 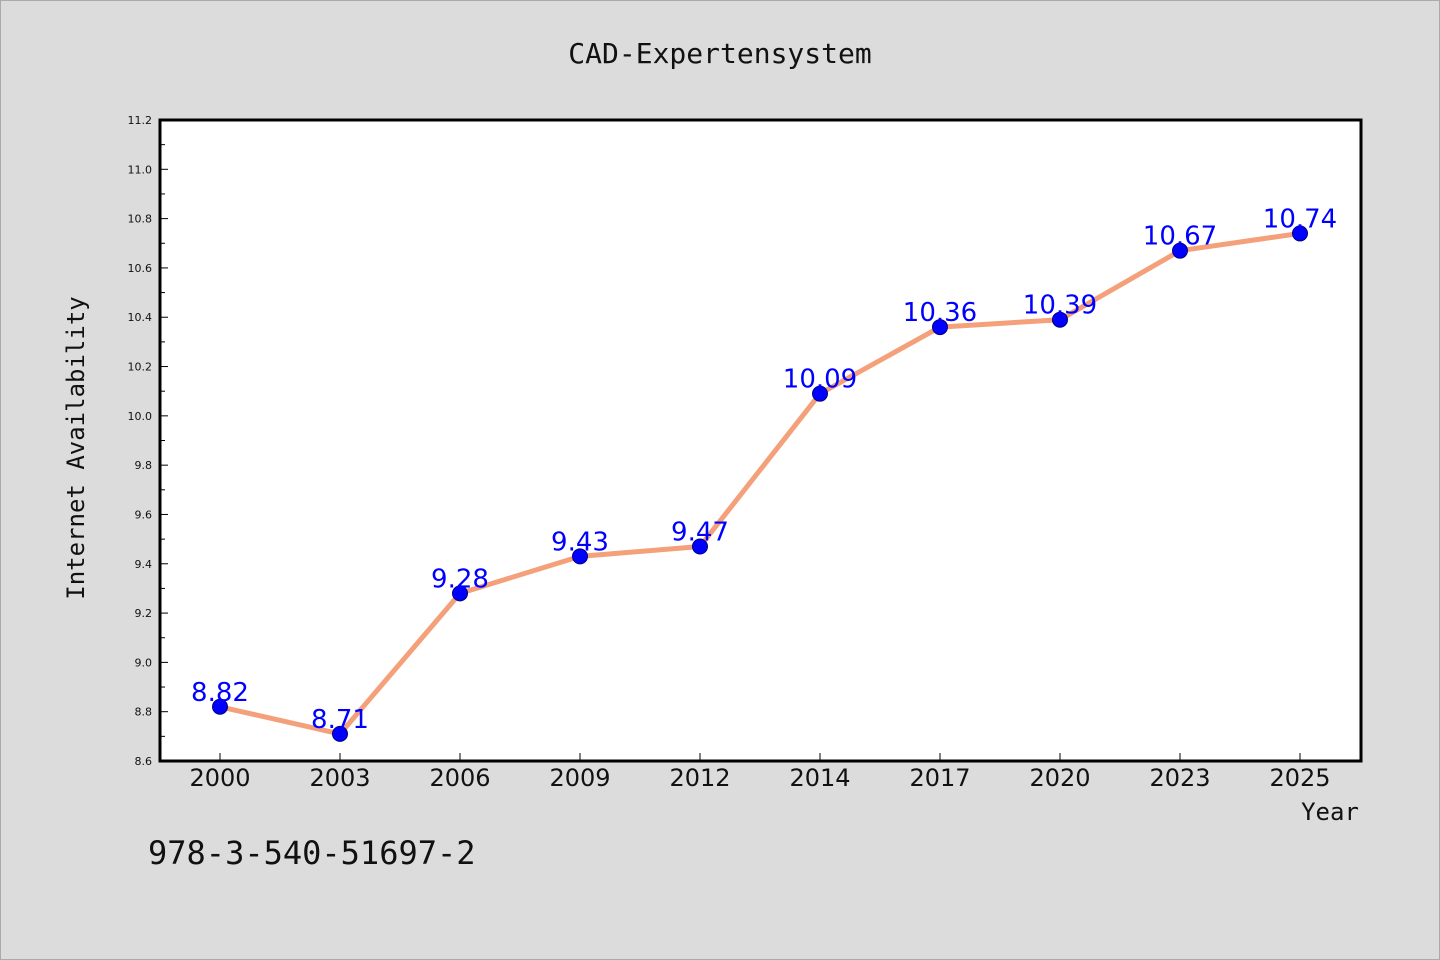 What do you see at coordinates (1299, 778) in the screenshot?
I see `x-tick-label: 2025` at bounding box center [1299, 778].